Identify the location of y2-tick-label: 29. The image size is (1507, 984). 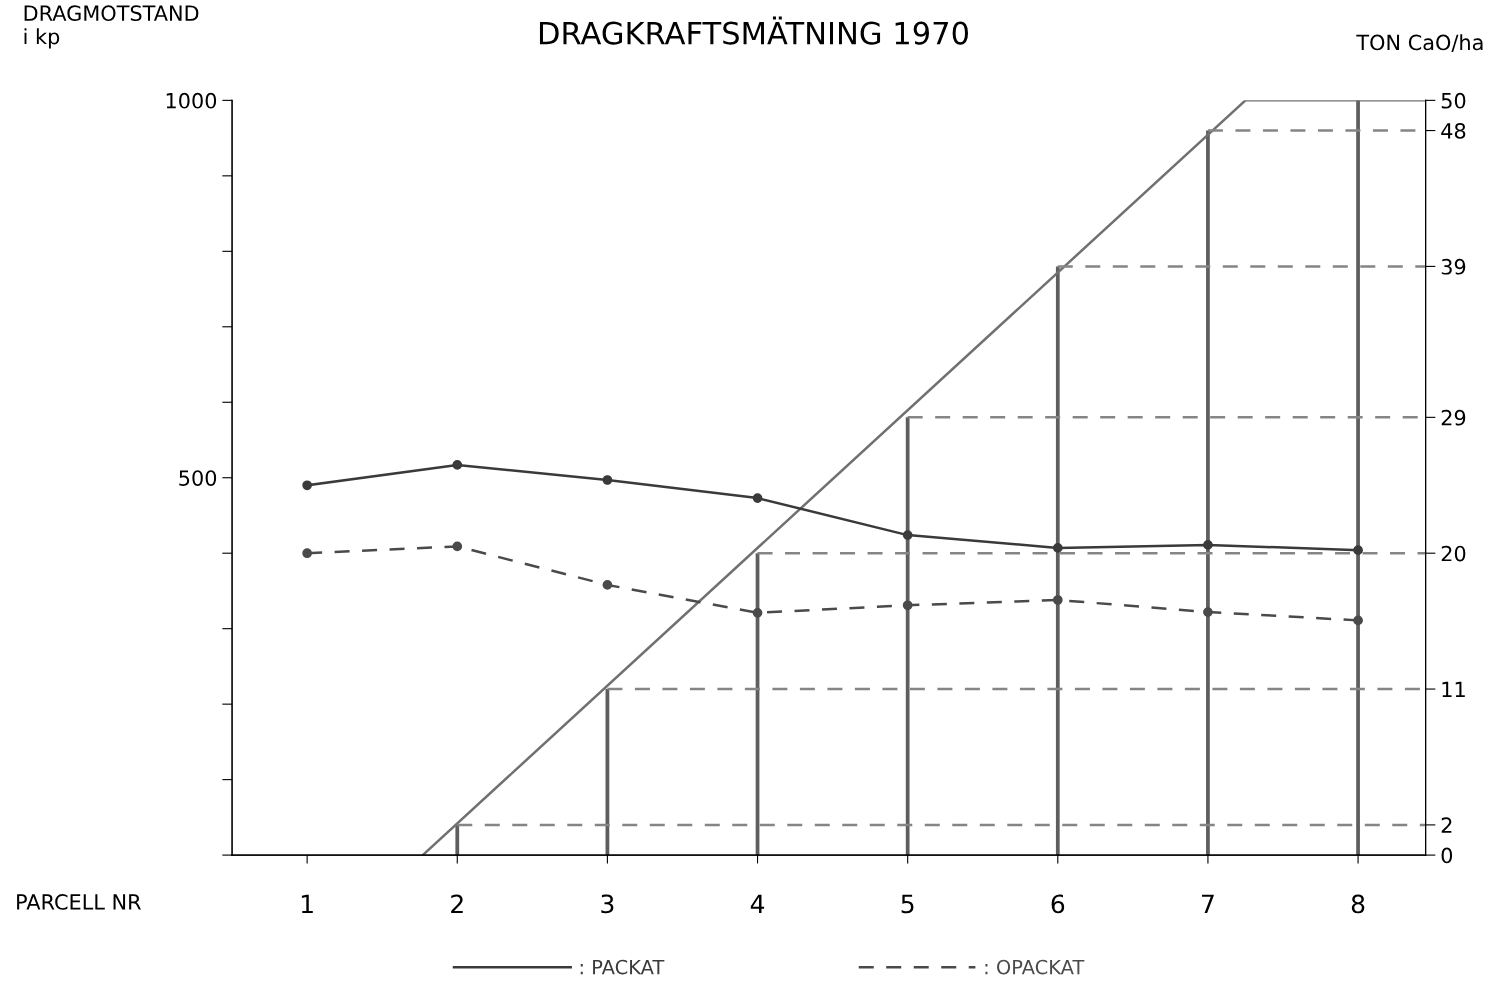
(1453, 417).